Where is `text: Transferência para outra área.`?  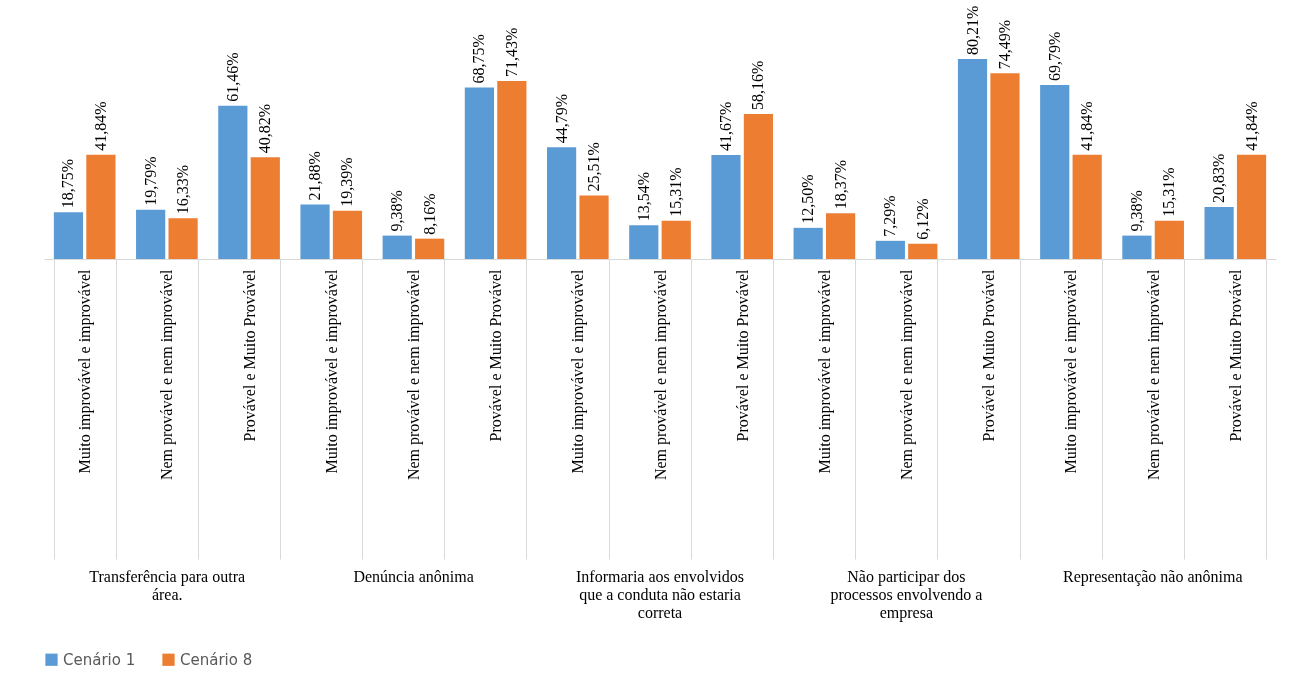
text: Transferência para outra área. is located at coordinates (167, 585).